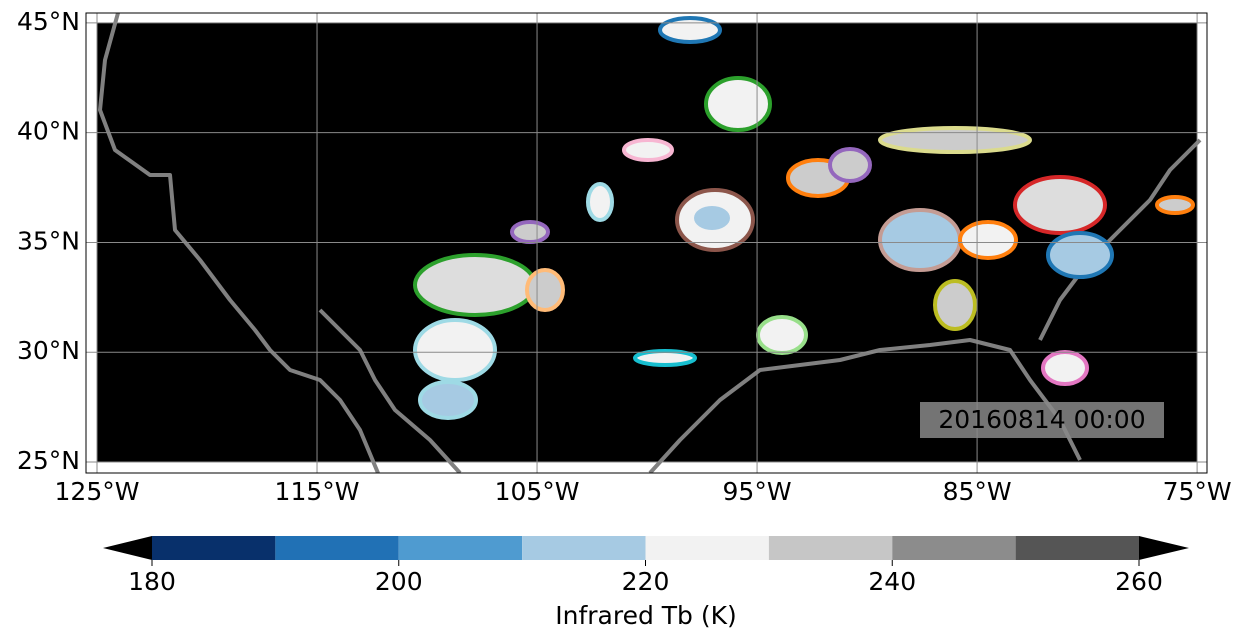  What do you see at coordinates (48, 131) in the screenshot?
I see `y-tick-label: 40°N` at bounding box center [48, 131].